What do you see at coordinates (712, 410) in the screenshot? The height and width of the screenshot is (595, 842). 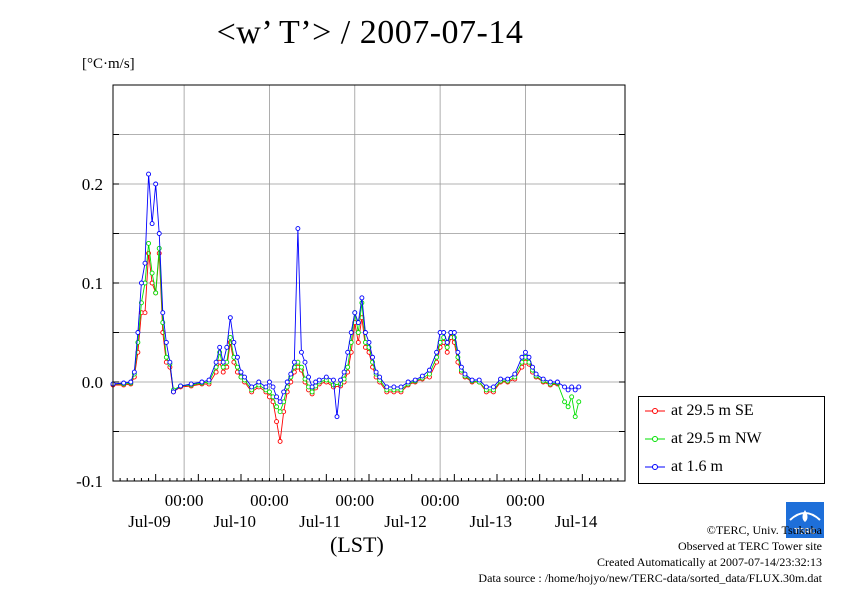 I see `legend-label-se: at 29.5 m SE` at bounding box center [712, 410].